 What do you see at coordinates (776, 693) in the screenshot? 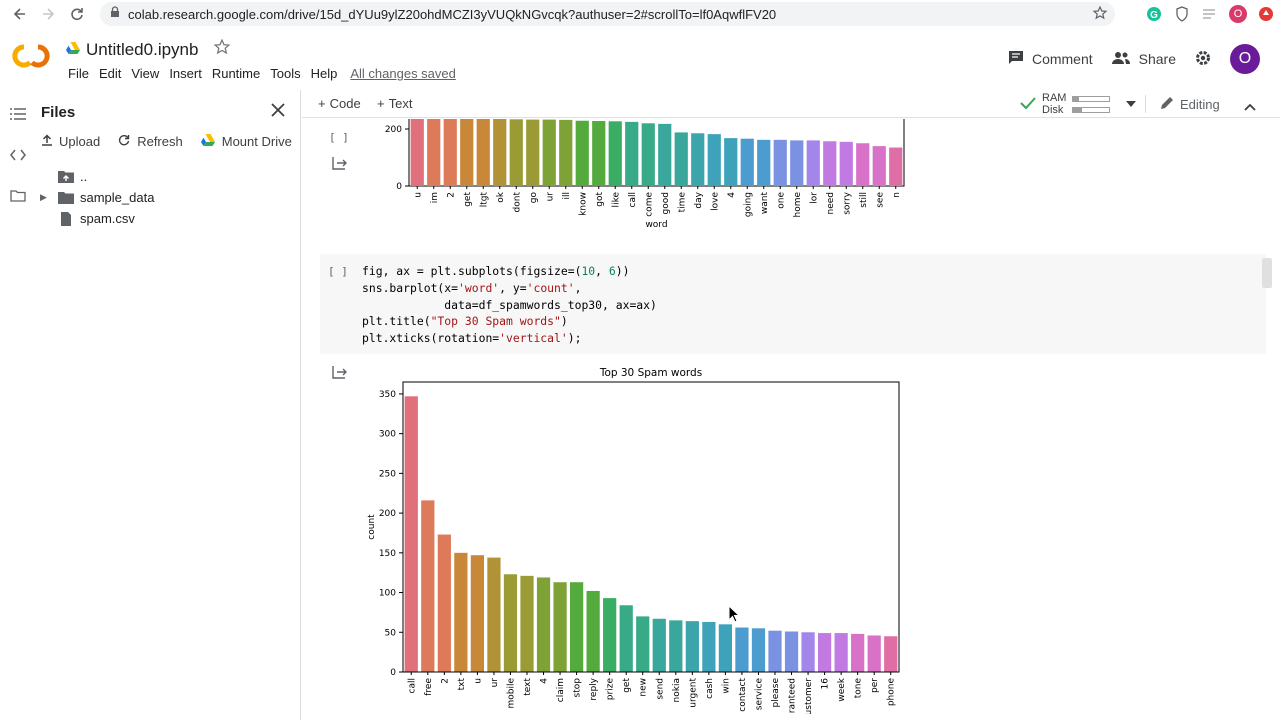
I see `x-tick-label: please` at bounding box center [776, 693].